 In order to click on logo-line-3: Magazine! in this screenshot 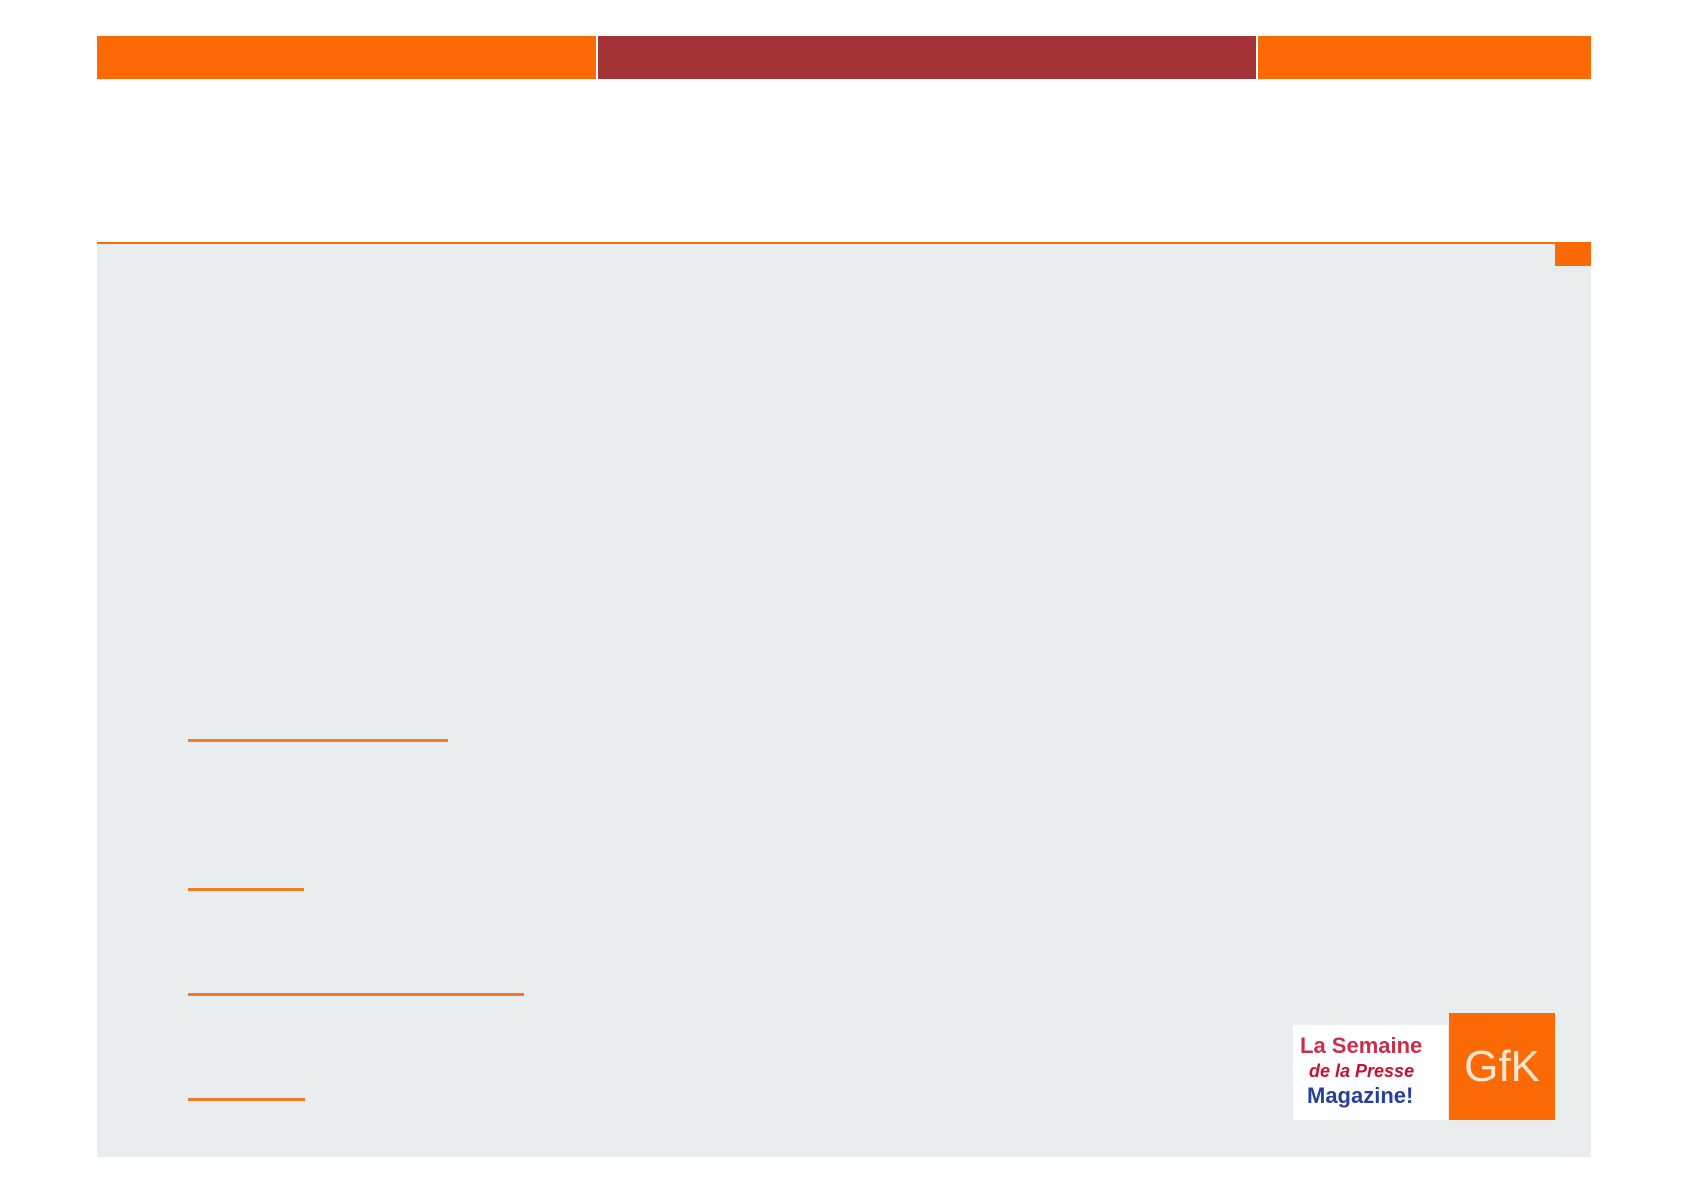, I will do `click(1360, 1095)`.